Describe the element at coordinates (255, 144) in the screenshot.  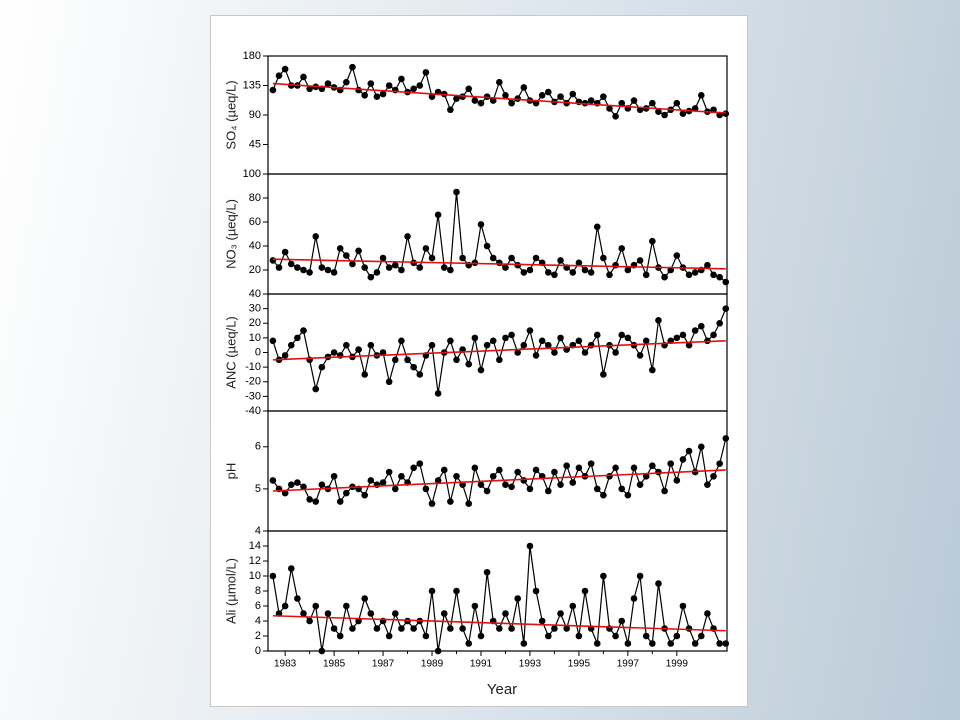
I see `y-tick-label: 45` at that location.